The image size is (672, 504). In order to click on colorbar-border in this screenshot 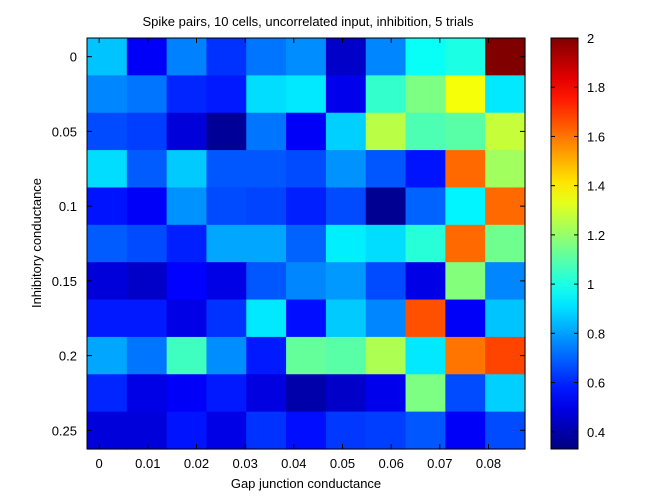, I will do `click(564, 243)`.